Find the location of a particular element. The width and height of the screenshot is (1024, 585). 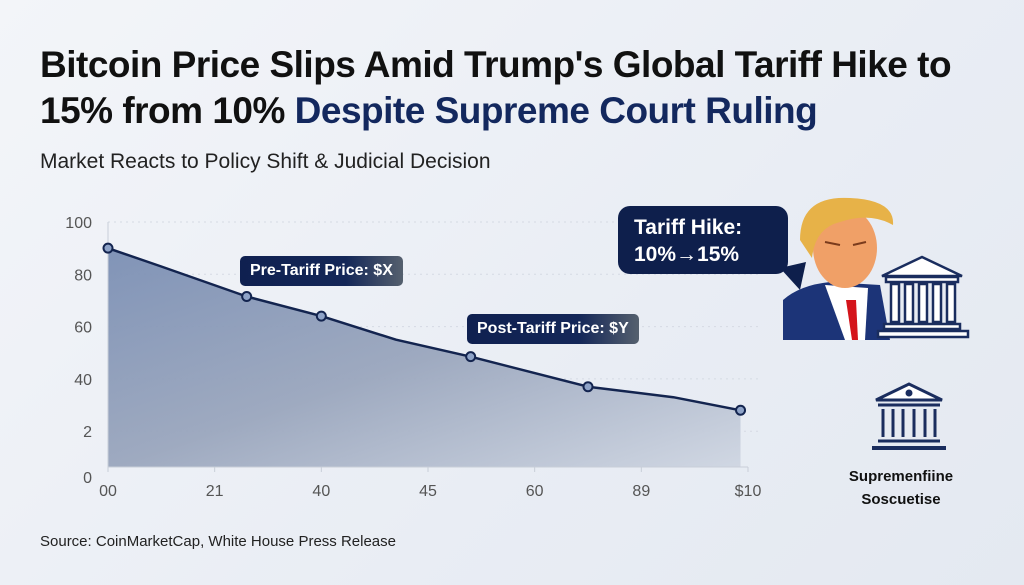

x-tick-label: 40 is located at coordinates (321, 491).